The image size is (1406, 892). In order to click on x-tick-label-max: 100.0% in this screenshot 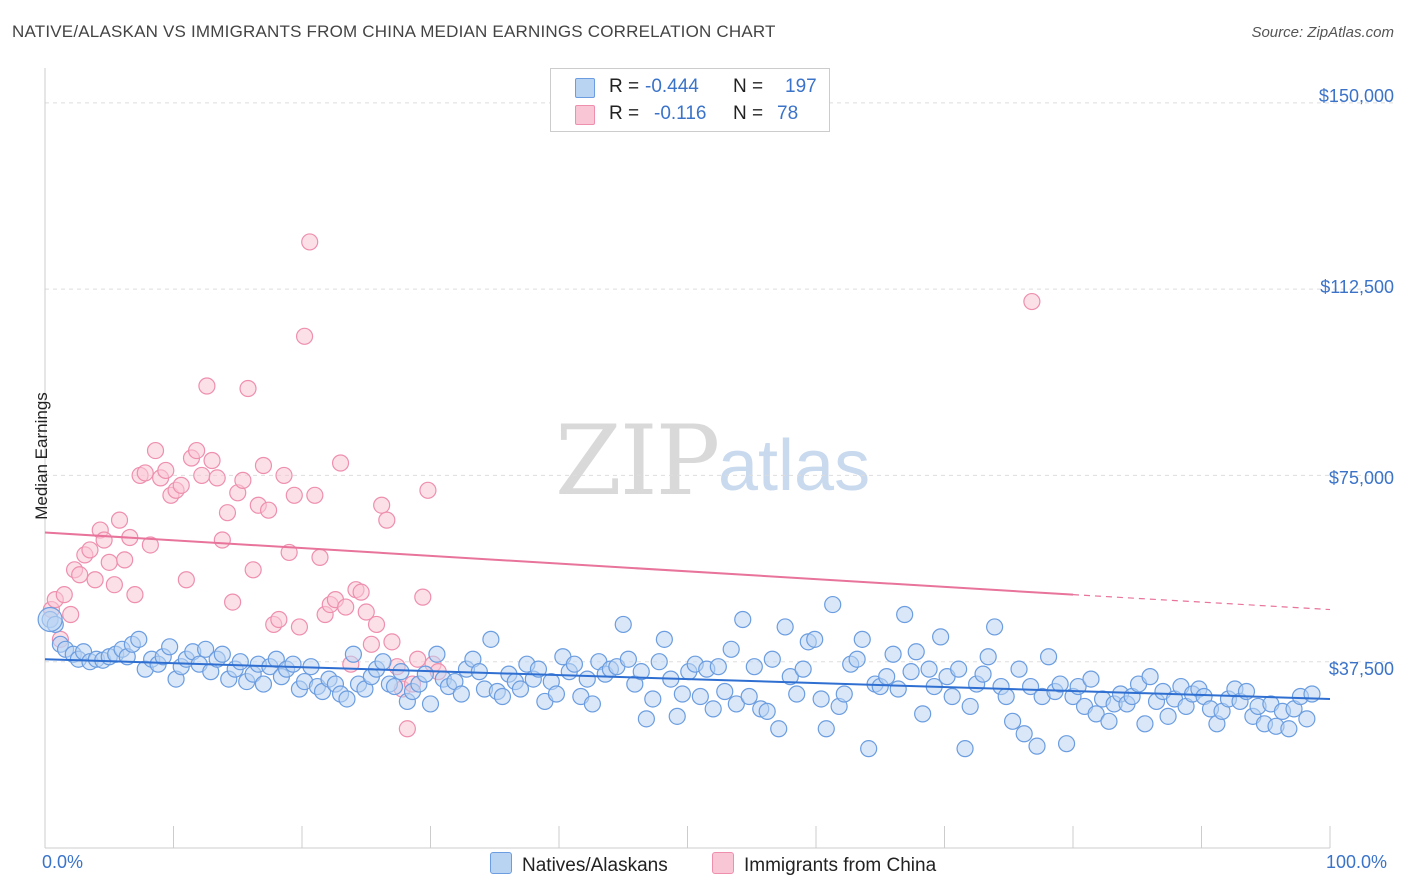, I will do `click(1357, 862)`.